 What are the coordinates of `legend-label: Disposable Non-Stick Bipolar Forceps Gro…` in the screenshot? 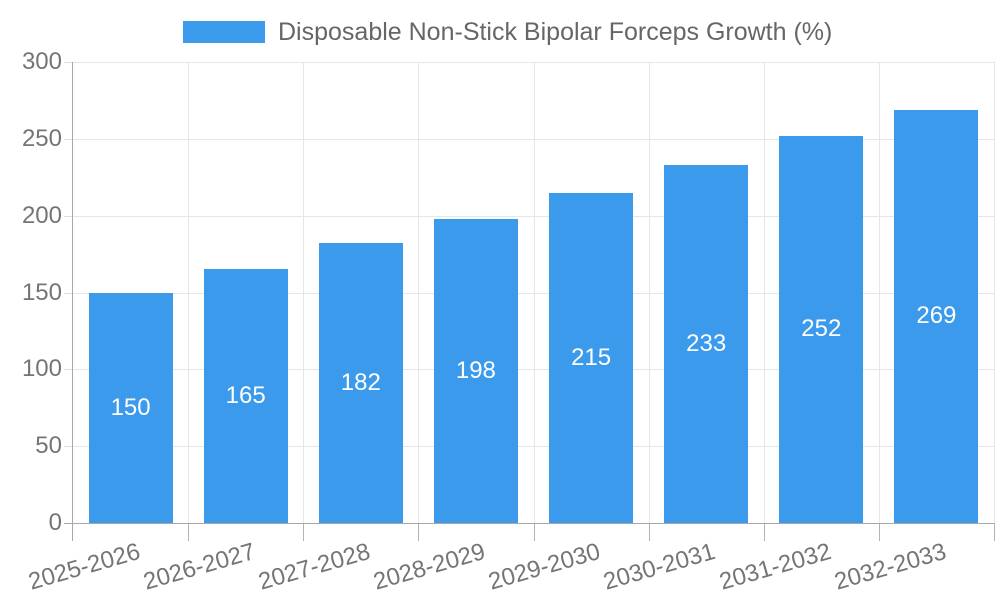 It's located at (555, 32).